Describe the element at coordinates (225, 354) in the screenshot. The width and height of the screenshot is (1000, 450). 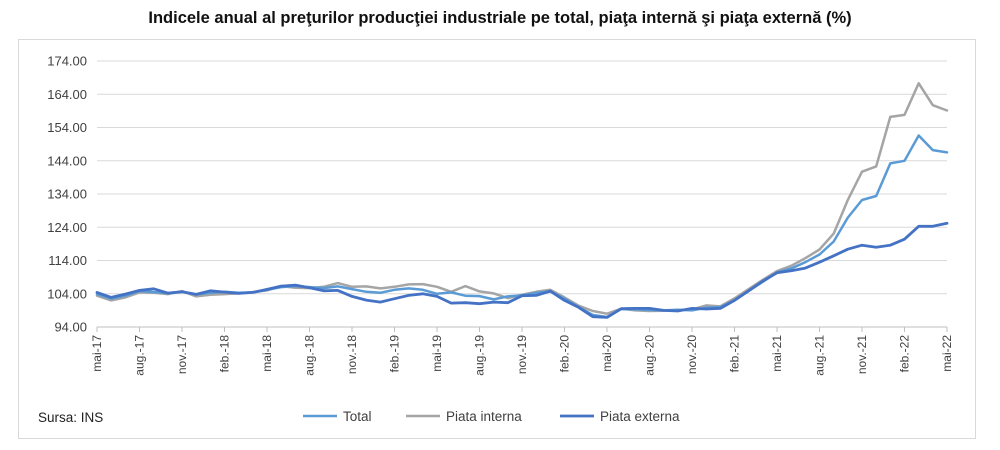
I see `x-tick-label: feb.-18` at that location.